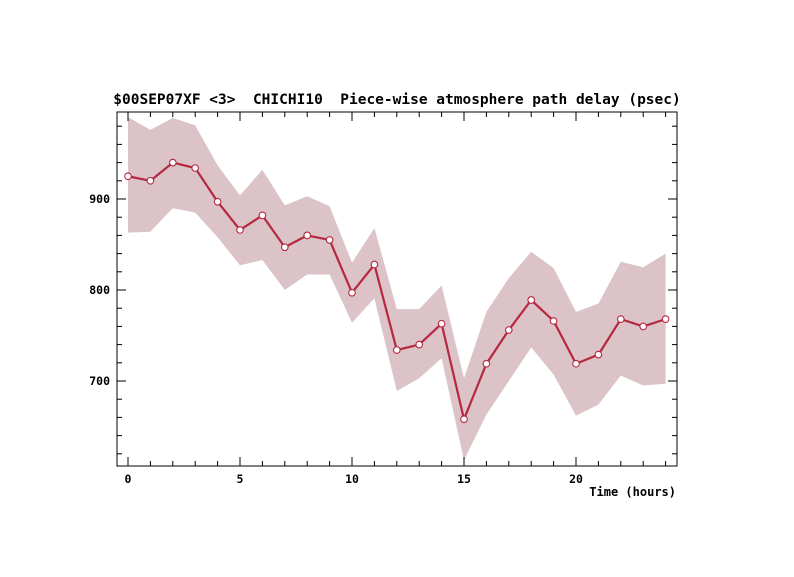 This screenshot has width=794, height=577. Describe the element at coordinates (576, 479) in the screenshot. I see `x-tick-label: 20` at that location.